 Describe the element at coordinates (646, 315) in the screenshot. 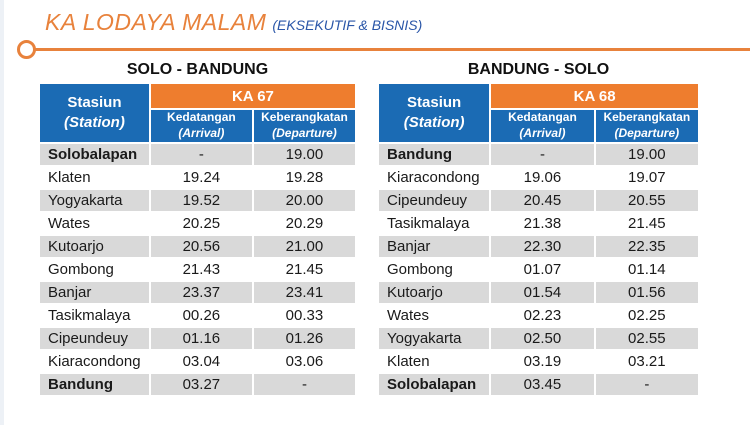

I see `departure-cell: 02.25` at that location.